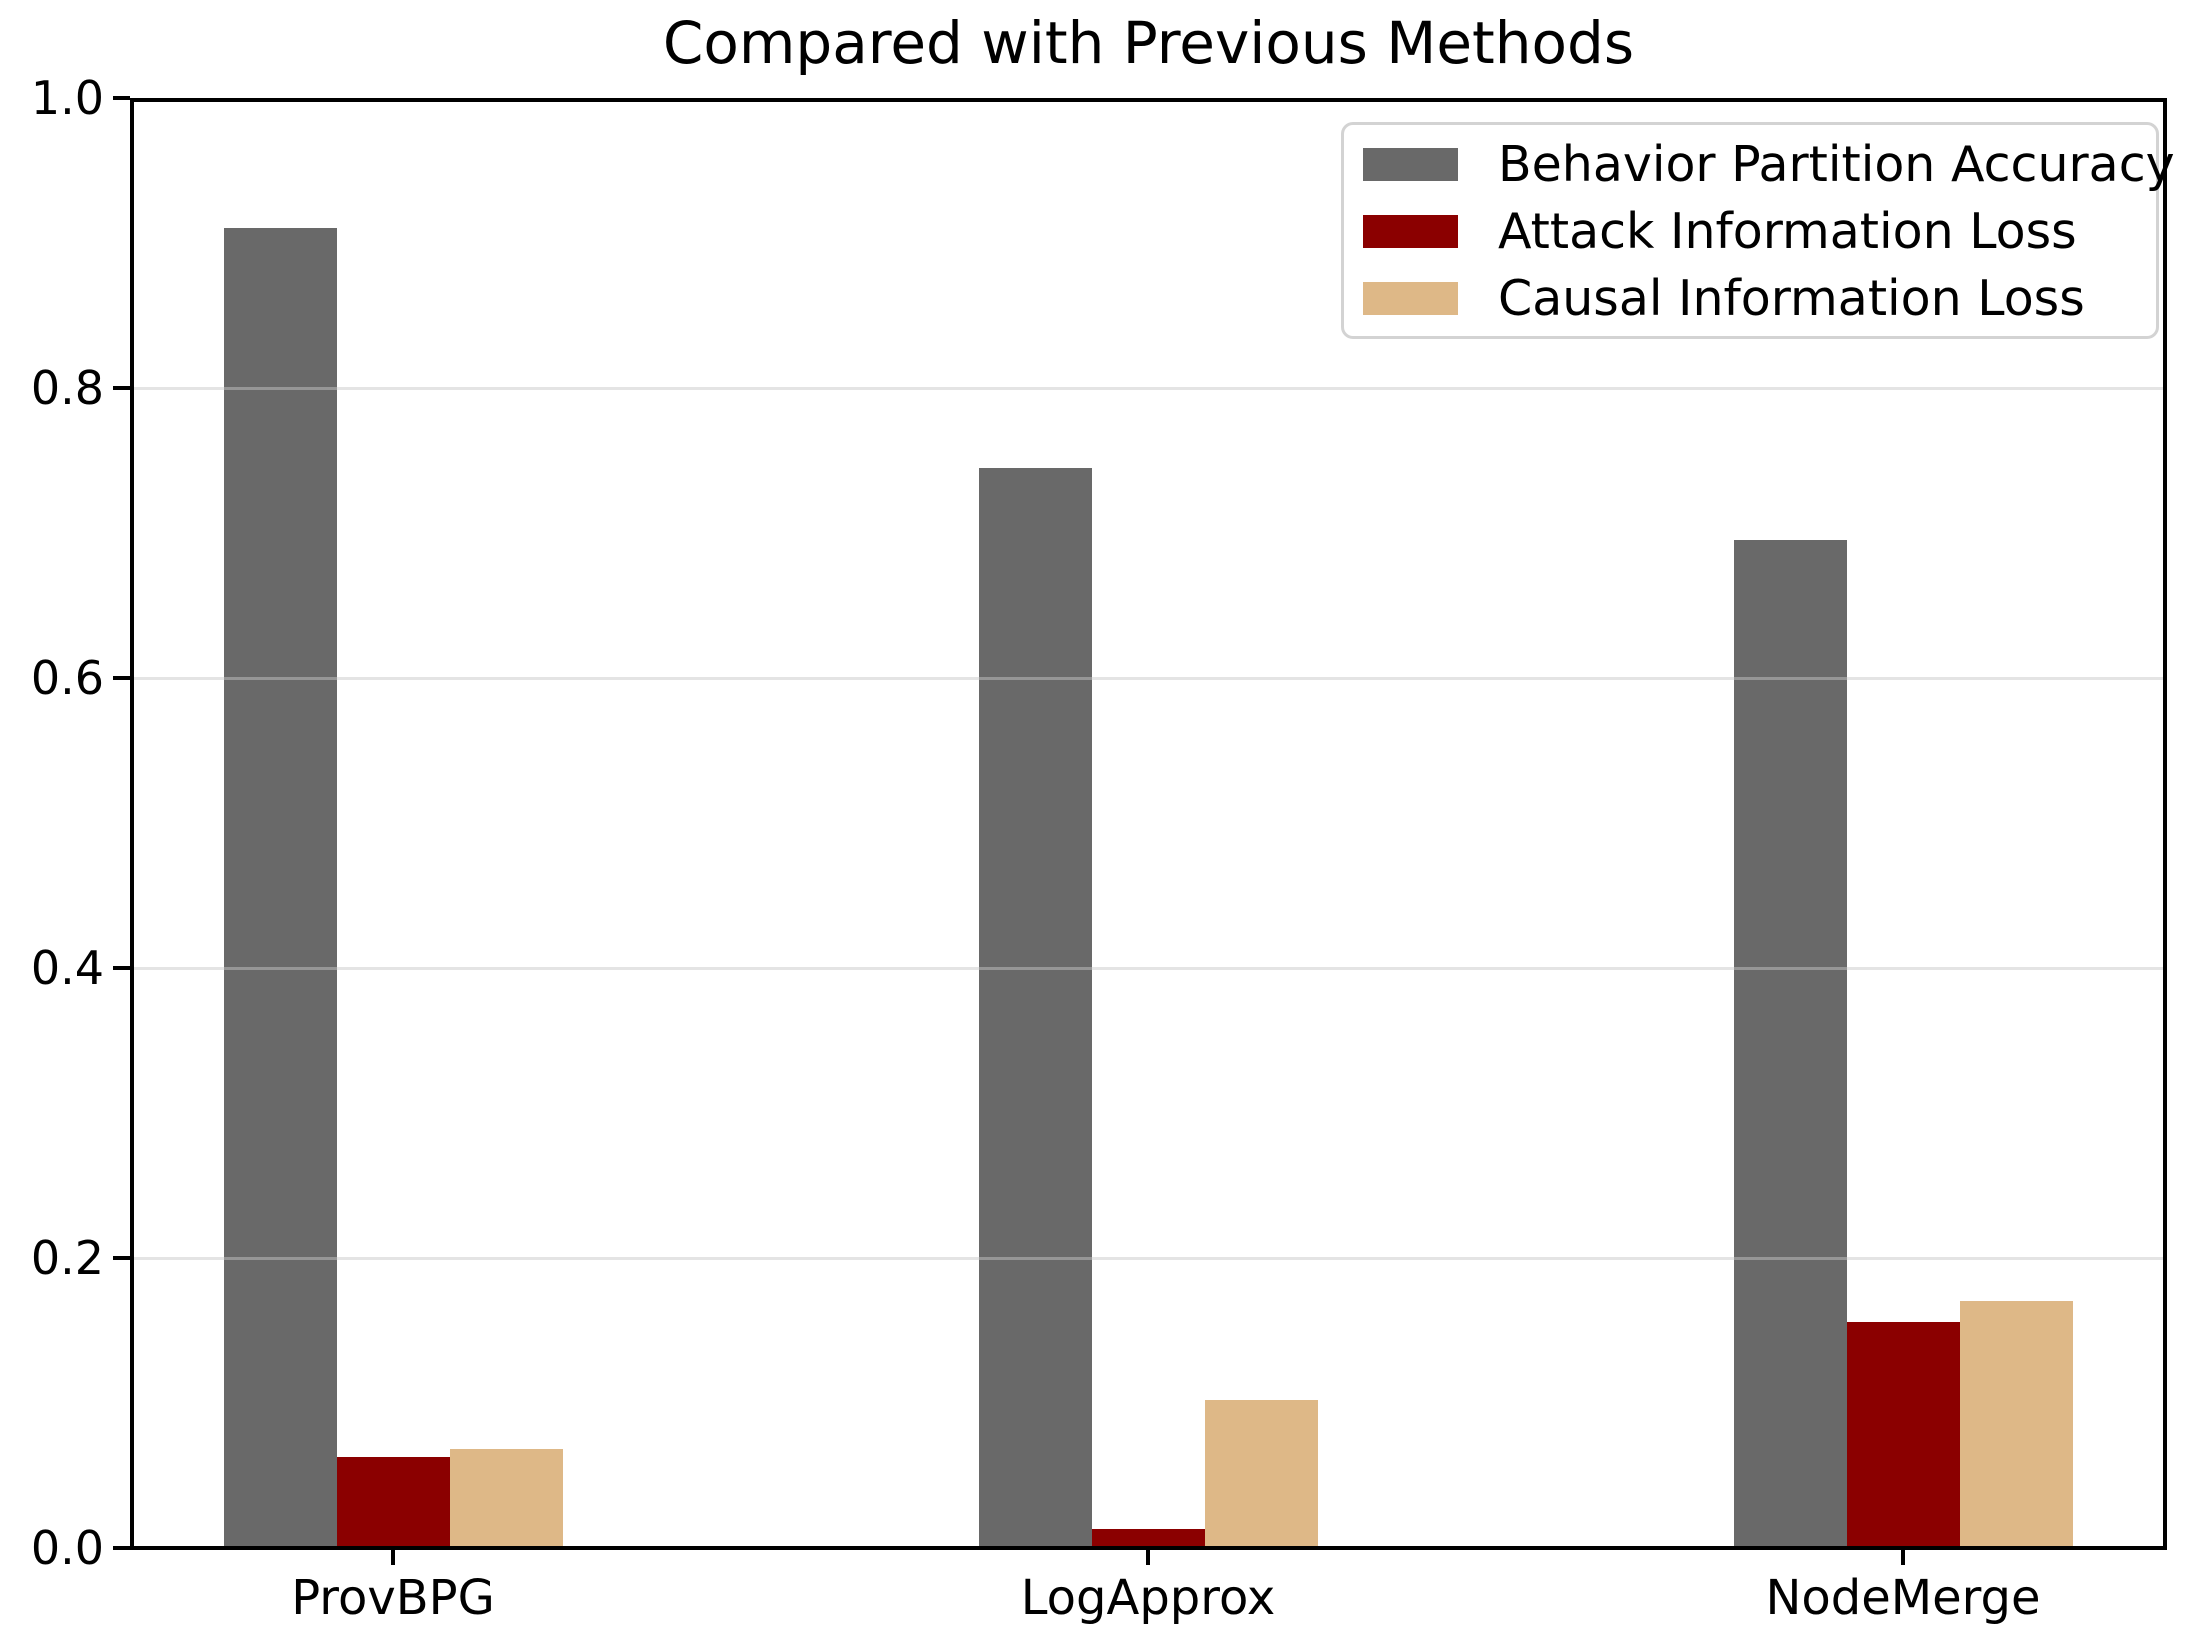  What do you see at coordinates (121, 98) in the screenshot?
I see `y-tick-mark-1.0` at bounding box center [121, 98].